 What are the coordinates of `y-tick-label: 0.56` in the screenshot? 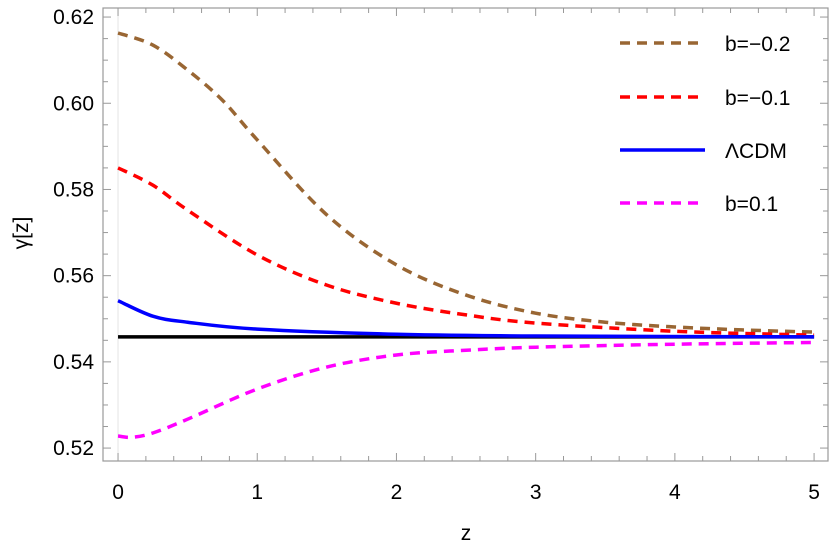 It's located at (73, 276).